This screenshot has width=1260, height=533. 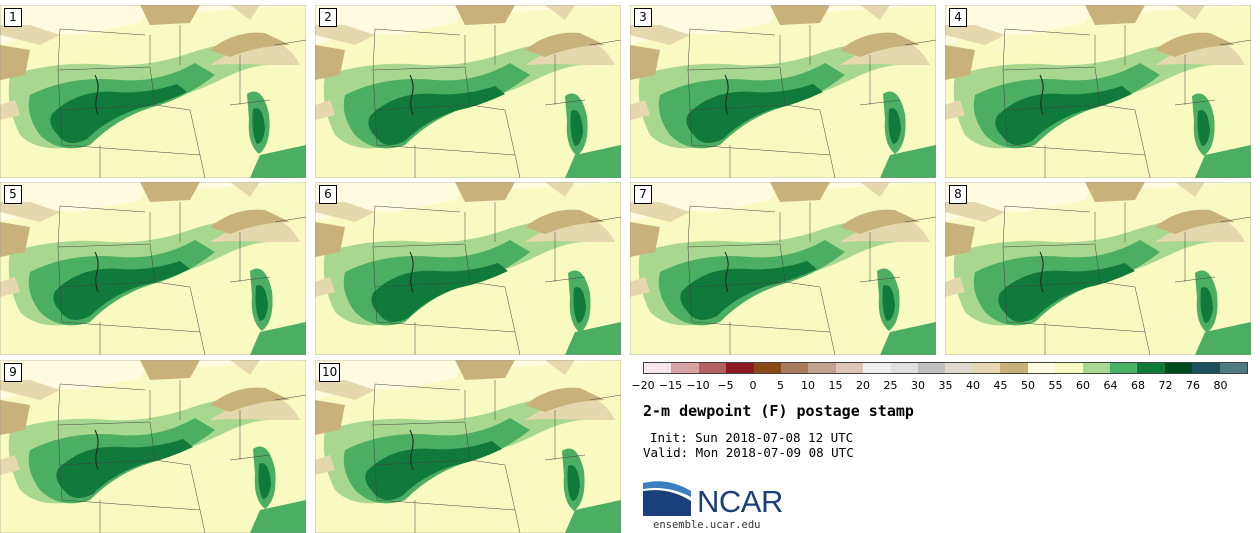 What do you see at coordinates (752, 437) in the screenshot?
I see `init-time: Init: Sun 2018-07-08 12 UTC` at bounding box center [752, 437].